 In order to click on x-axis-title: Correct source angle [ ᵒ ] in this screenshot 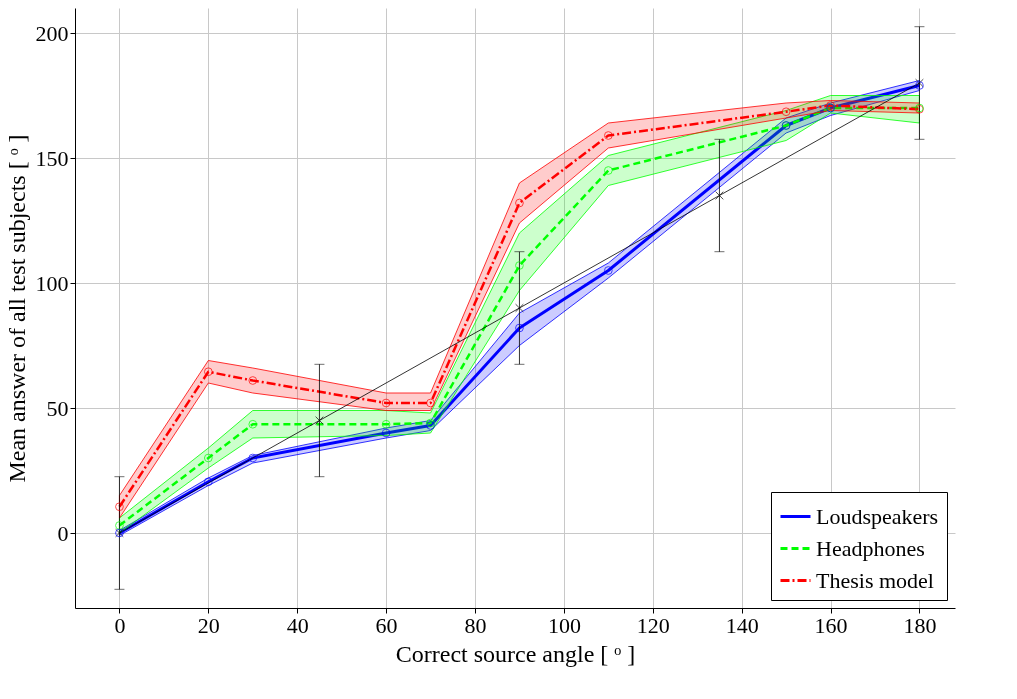, I will do `click(515, 653)`.